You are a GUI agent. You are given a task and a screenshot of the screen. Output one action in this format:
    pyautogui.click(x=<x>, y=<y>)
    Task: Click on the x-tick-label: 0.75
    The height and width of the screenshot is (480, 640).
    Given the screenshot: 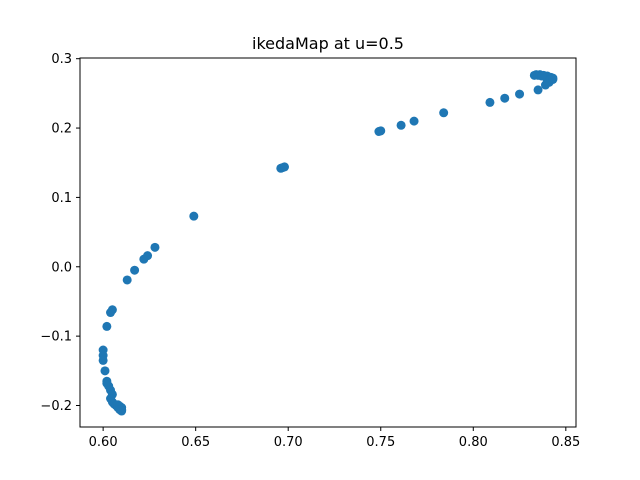 What is the action you would take?
    pyautogui.click(x=380, y=442)
    